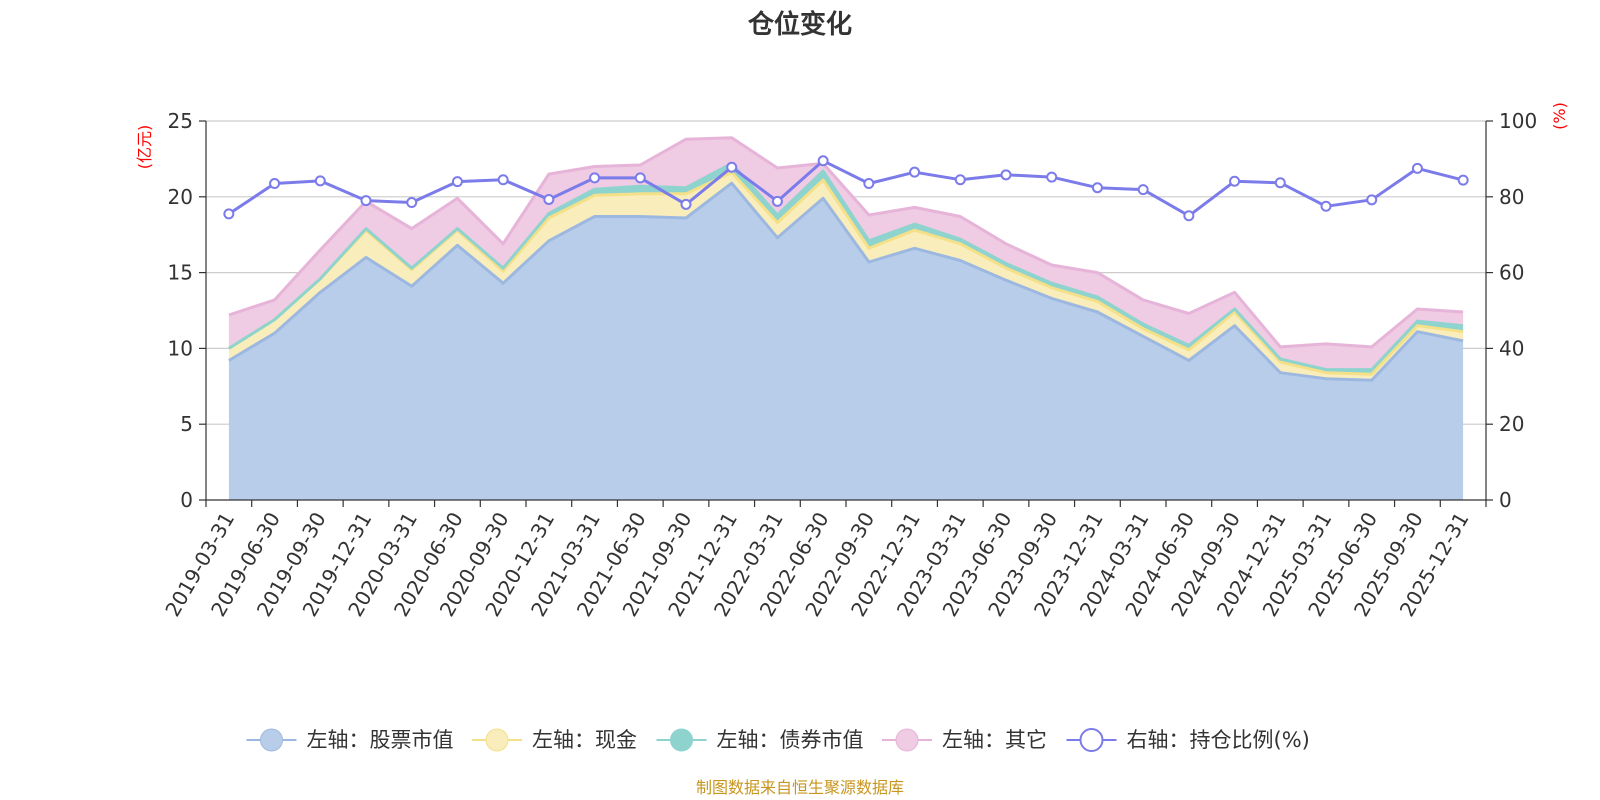  I want to click on left-axis-tick-label: 10, so click(180, 348).